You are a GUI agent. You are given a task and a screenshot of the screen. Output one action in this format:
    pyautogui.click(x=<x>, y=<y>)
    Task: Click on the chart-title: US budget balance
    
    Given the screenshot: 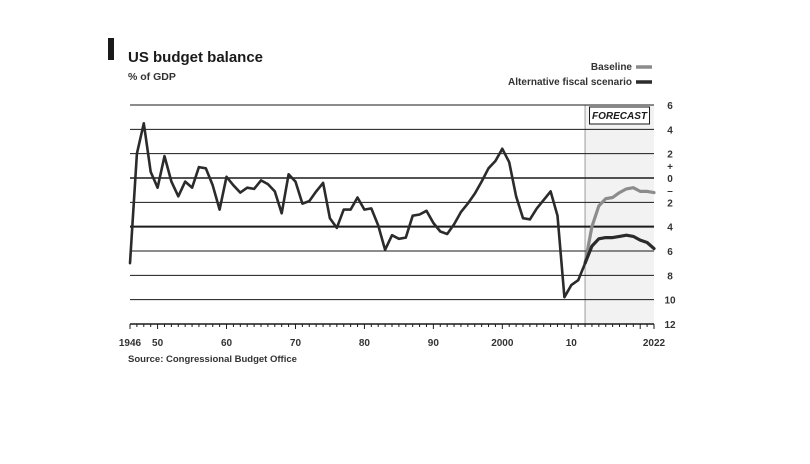 What is the action you would take?
    pyautogui.click(x=195, y=57)
    